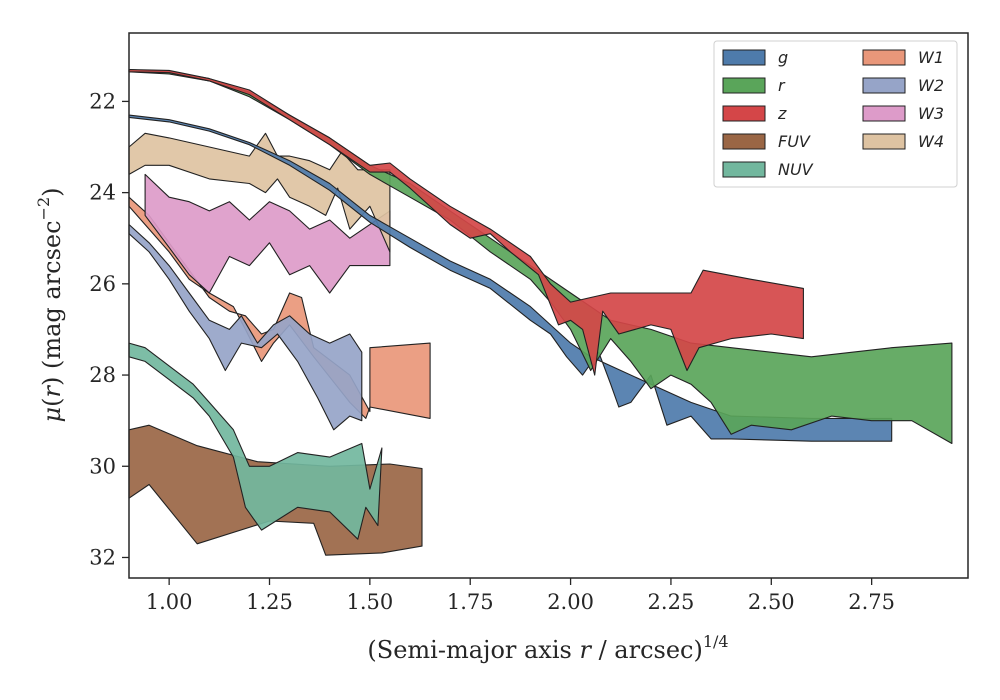 This screenshot has width=1000, height=700. Describe the element at coordinates (369, 602) in the screenshot. I see `x-tick-label: 1.50` at that location.